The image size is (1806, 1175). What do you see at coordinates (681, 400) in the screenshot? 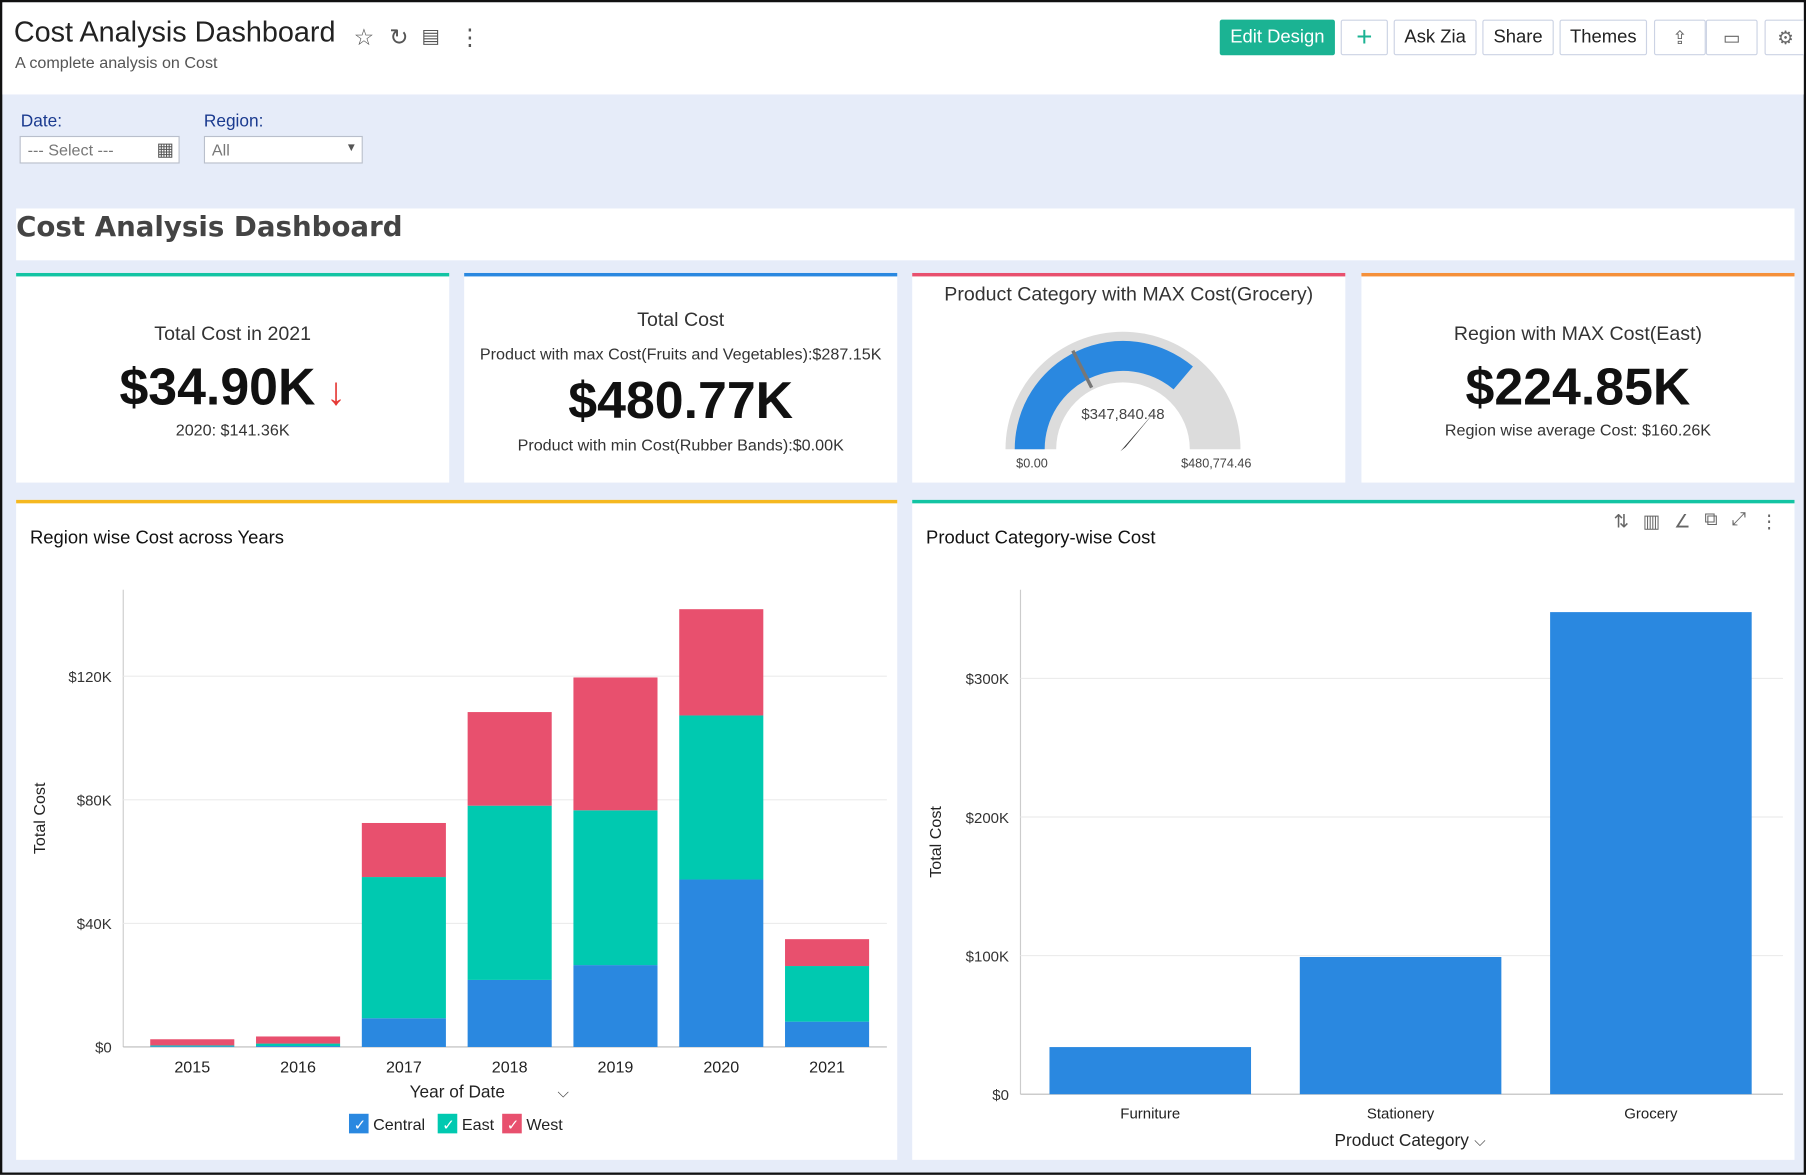
I see `kpi-value: $480.77K` at bounding box center [681, 400].